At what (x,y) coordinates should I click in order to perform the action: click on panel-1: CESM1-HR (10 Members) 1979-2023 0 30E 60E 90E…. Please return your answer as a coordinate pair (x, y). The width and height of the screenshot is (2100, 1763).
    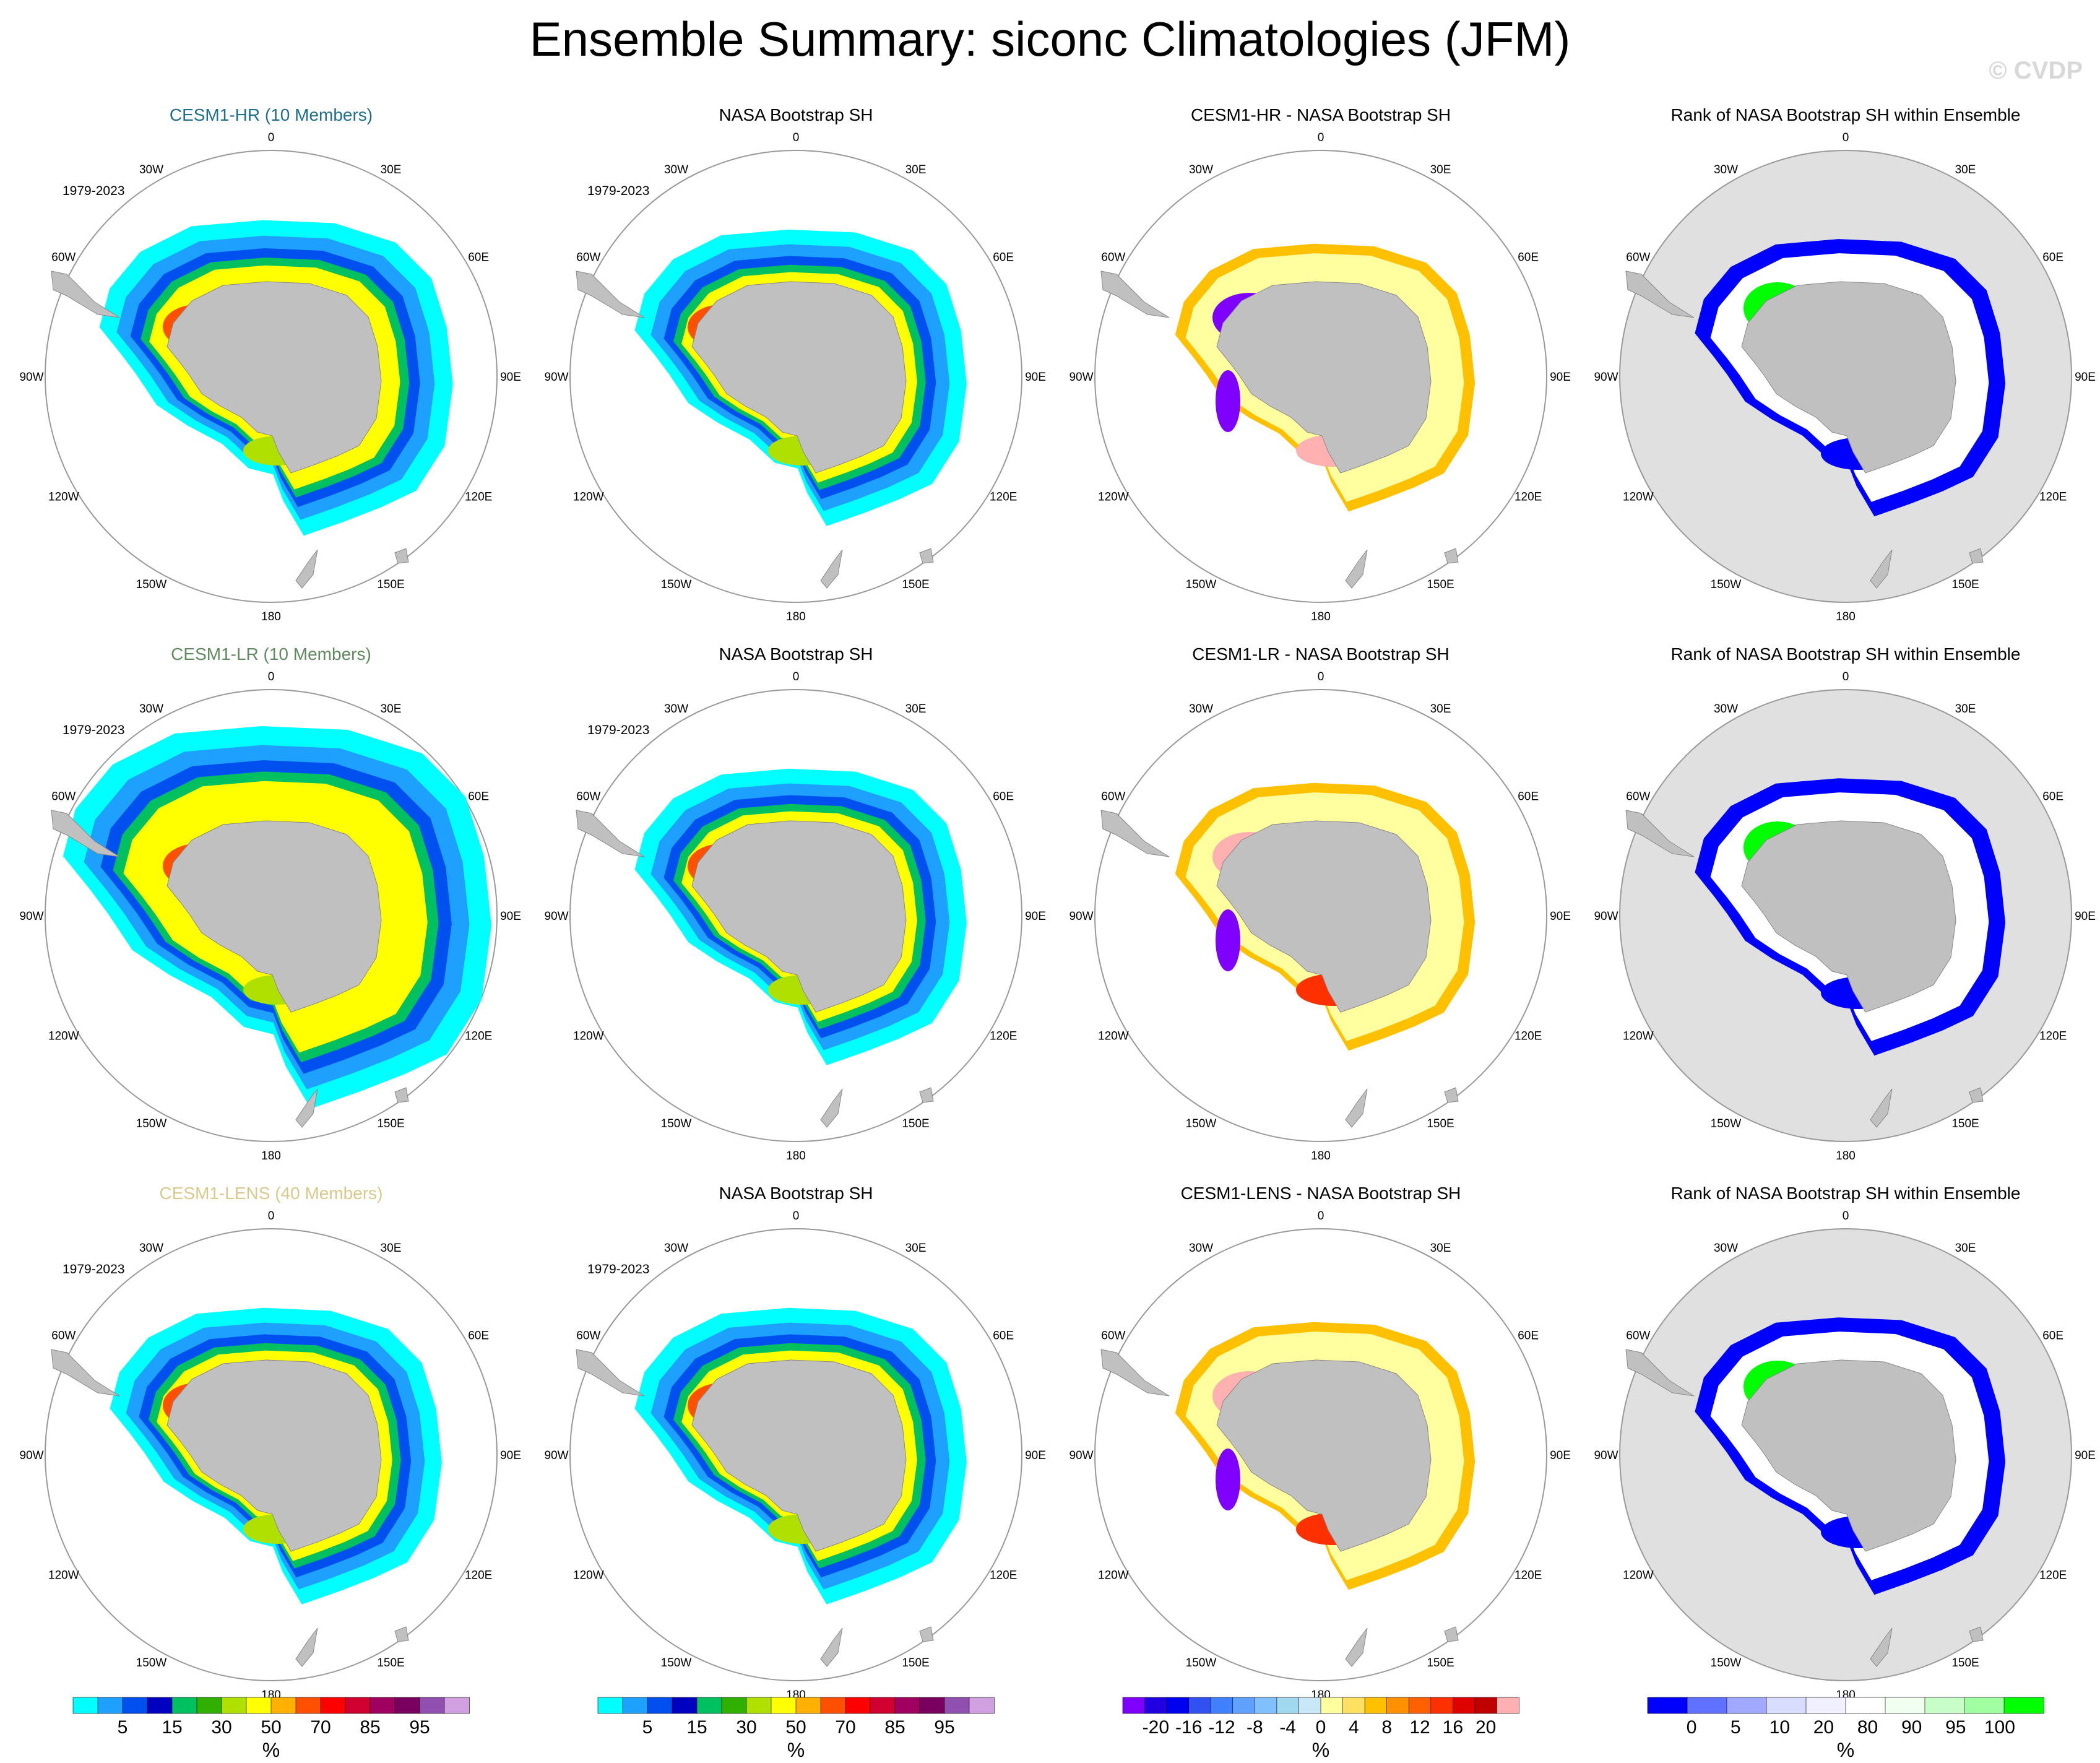
    Looking at the image, I should click on (270, 364).